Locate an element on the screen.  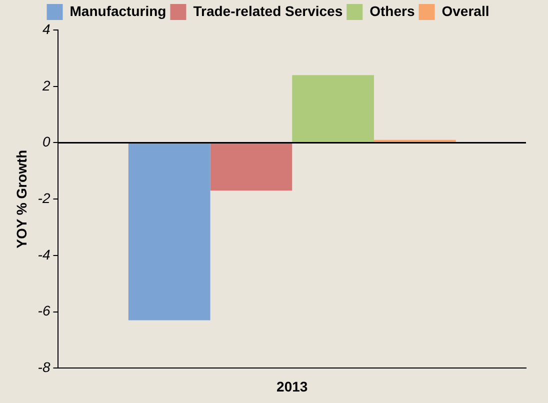
legend-label: Trade-related Services is located at coordinates (268, 10).